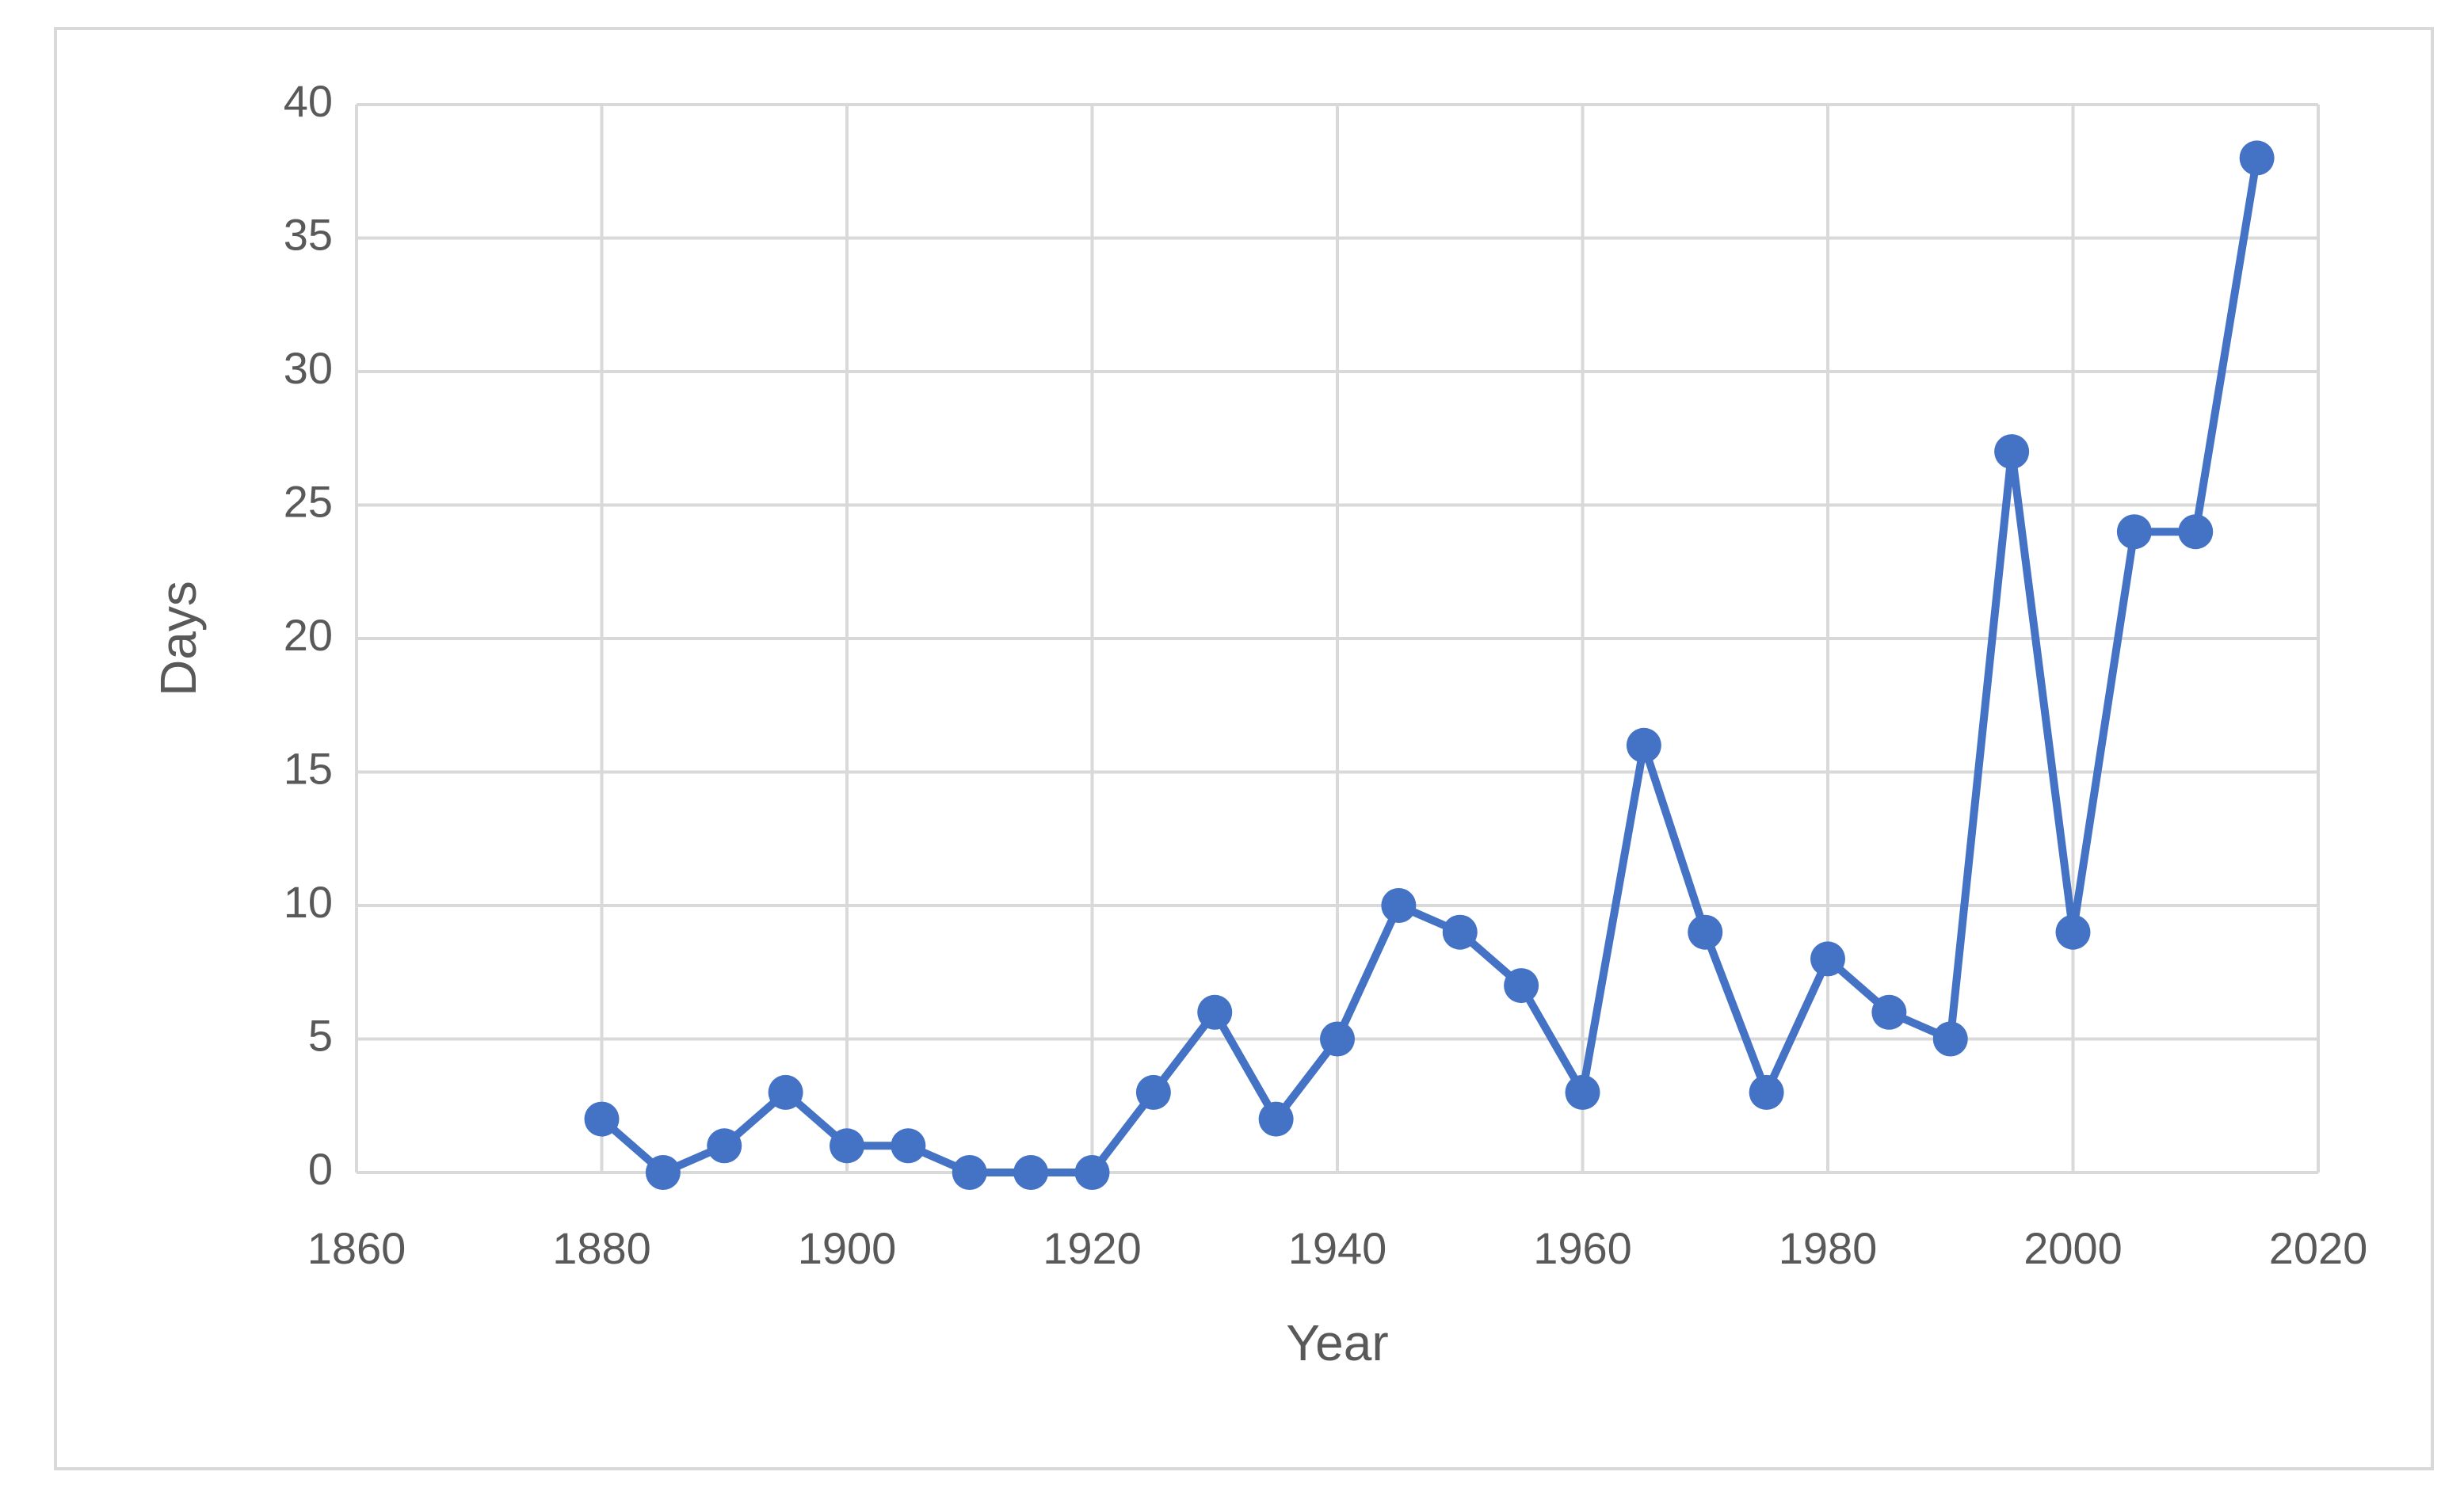 Image resolution: width=2464 pixels, height=1487 pixels. I want to click on x-tick-label: 1860, so click(356, 1248).